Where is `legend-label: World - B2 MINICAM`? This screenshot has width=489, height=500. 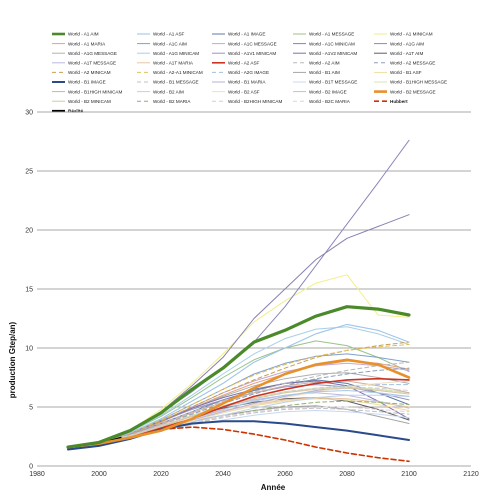
legend-label: World - B2 MINICAM is located at coordinates (89, 101).